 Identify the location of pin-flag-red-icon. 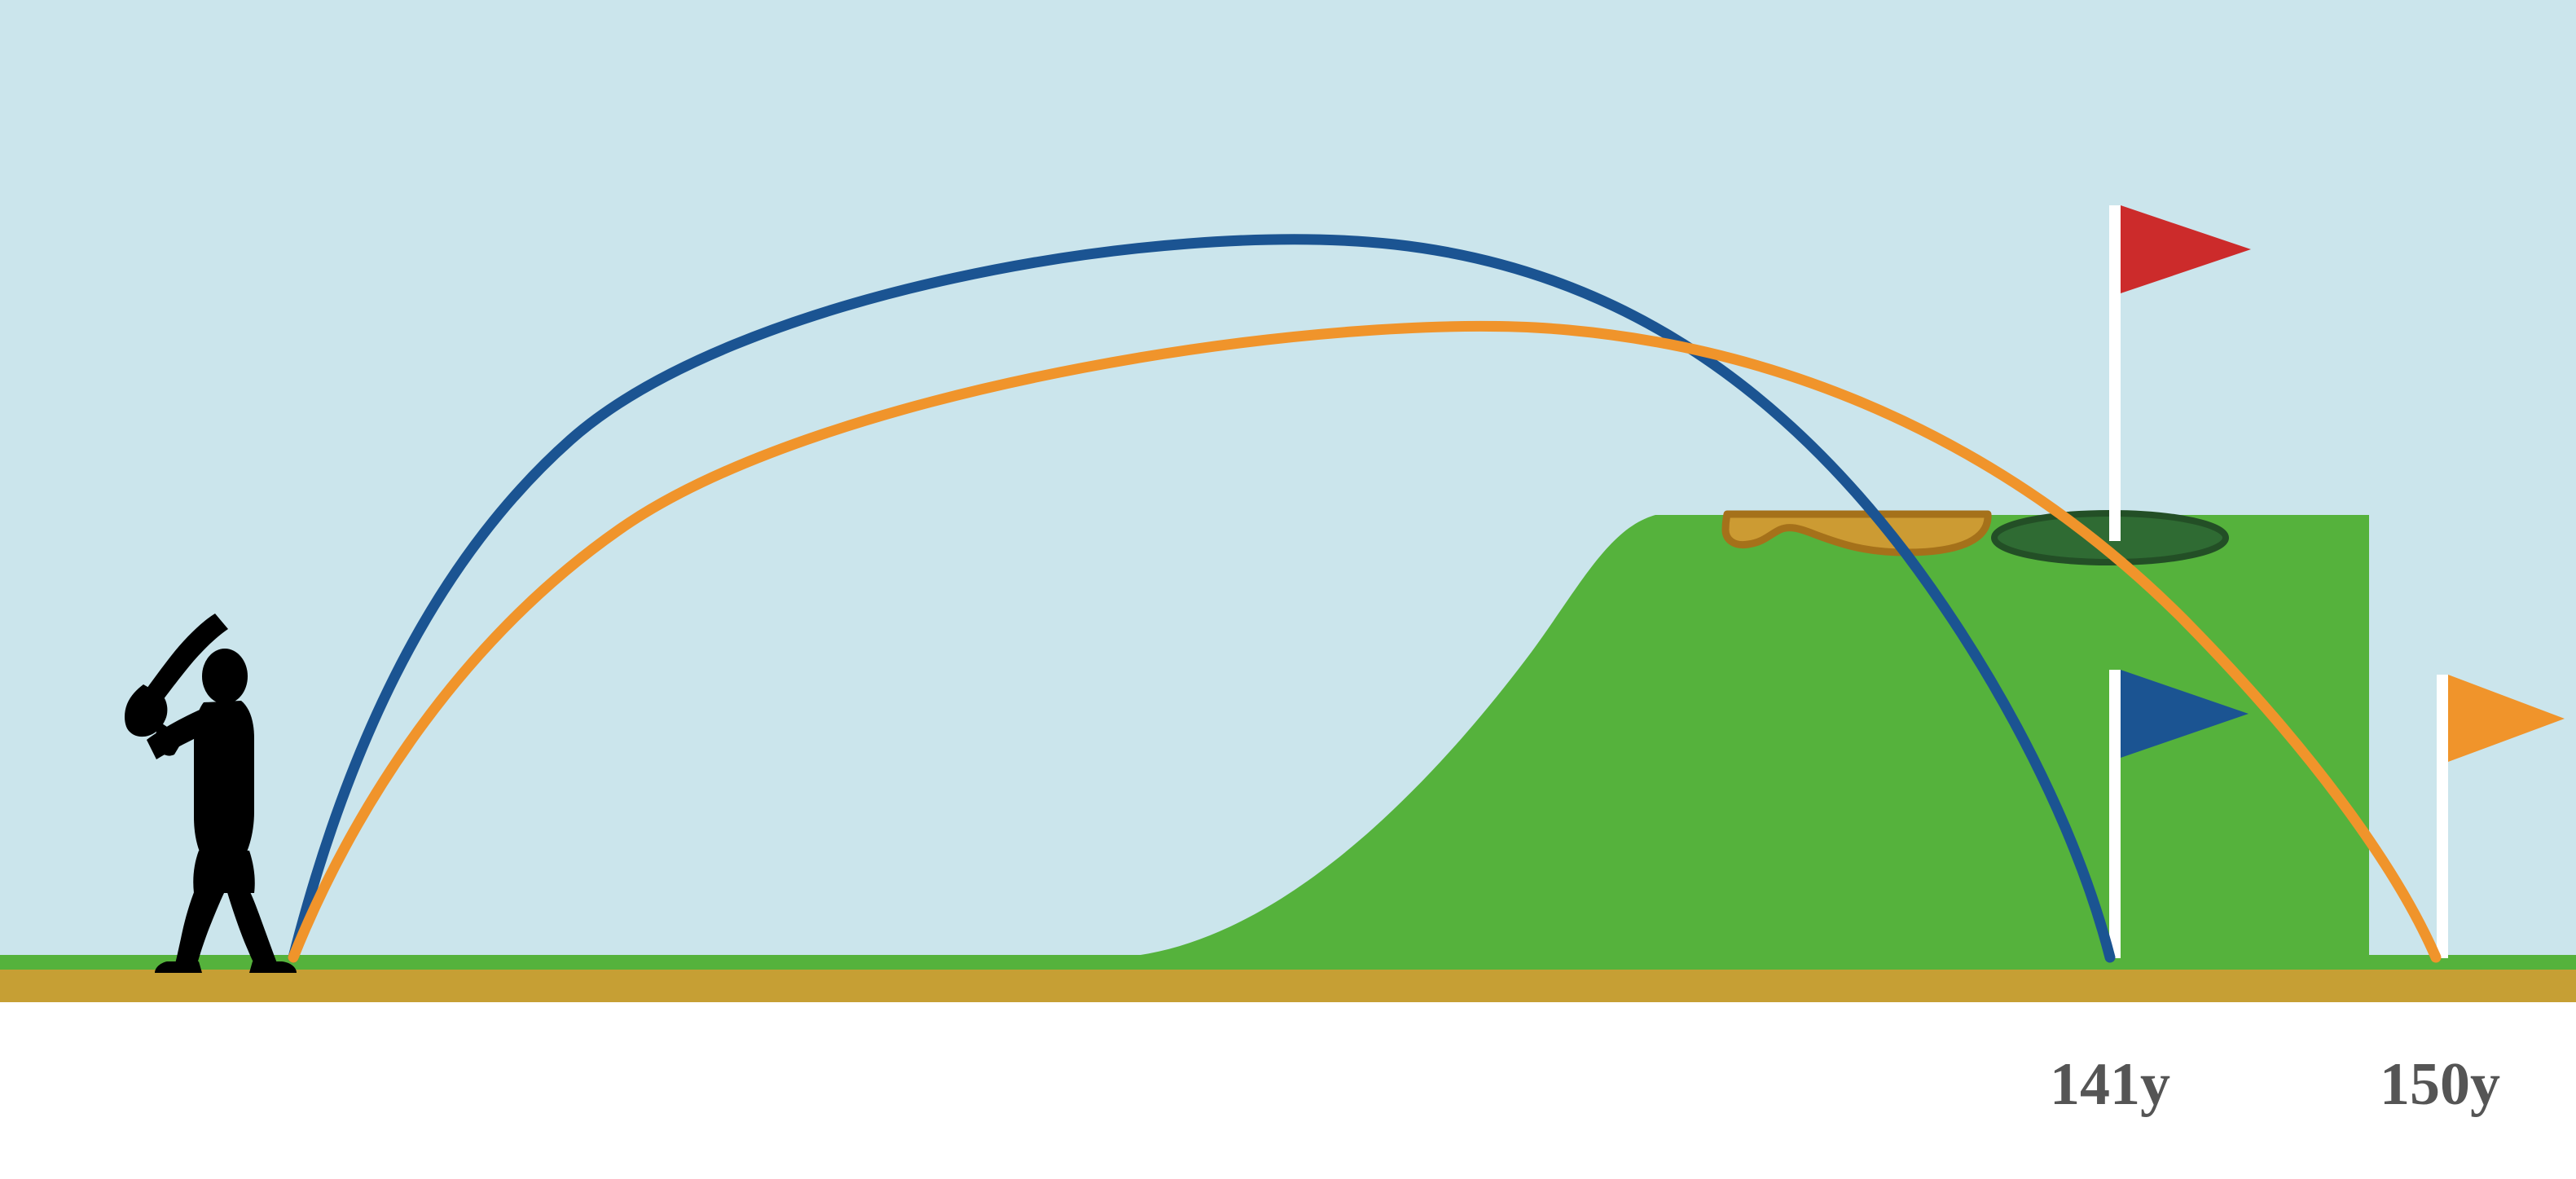
(2186, 249).